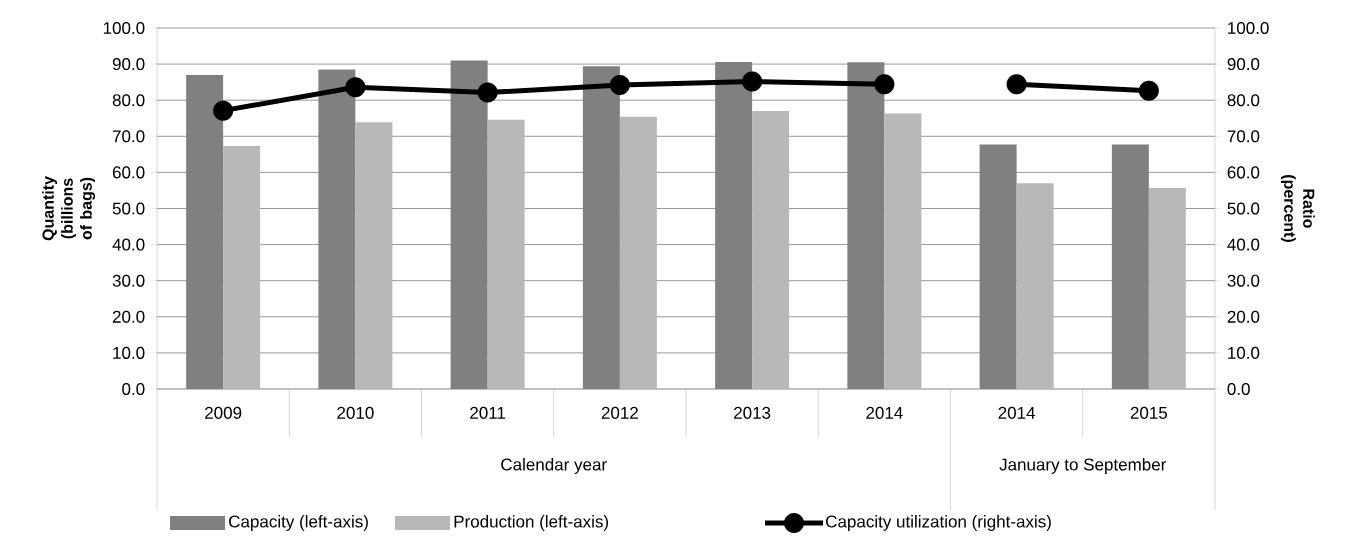 The height and width of the screenshot is (537, 1366). What do you see at coordinates (1243, 64) in the screenshot?
I see `y2-tick-label: 90.0` at bounding box center [1243, 64].